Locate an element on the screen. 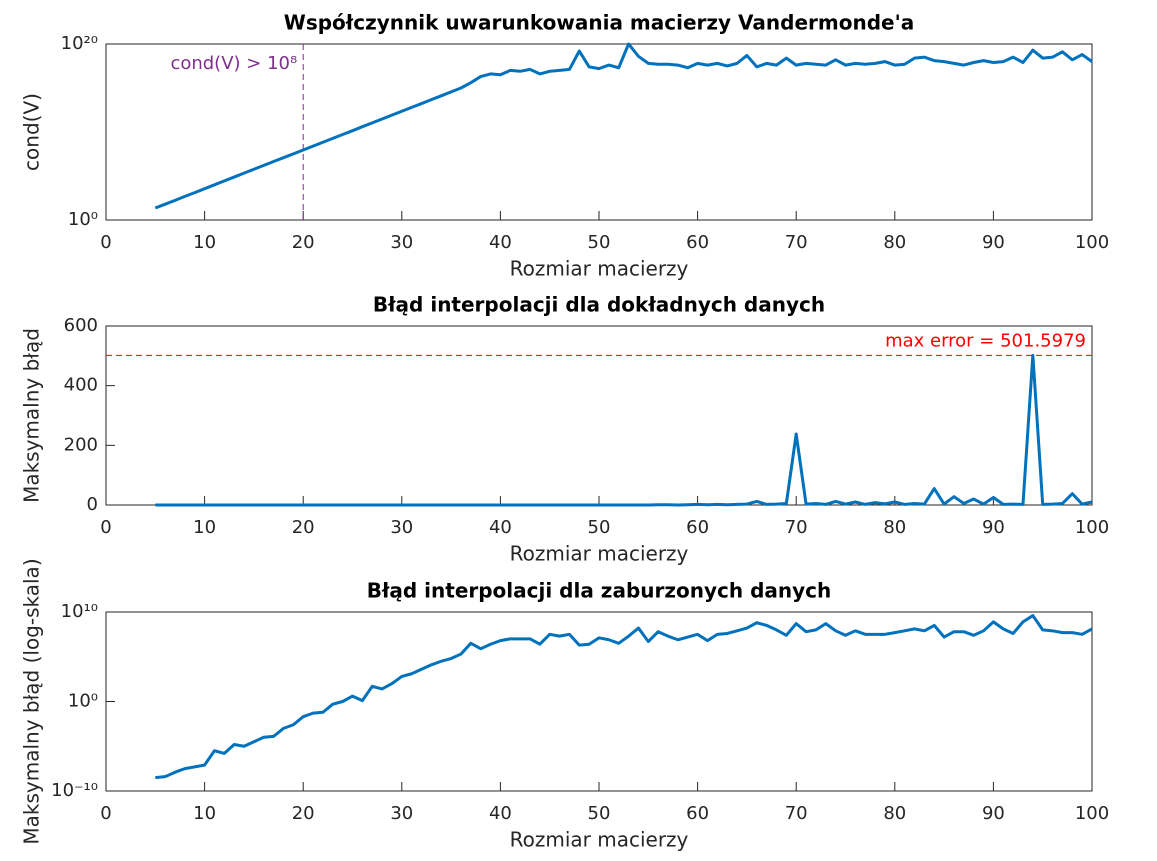  chart-title: Błąd interpolacji dla zaburzonych danych is located at coordinates (599, 591).